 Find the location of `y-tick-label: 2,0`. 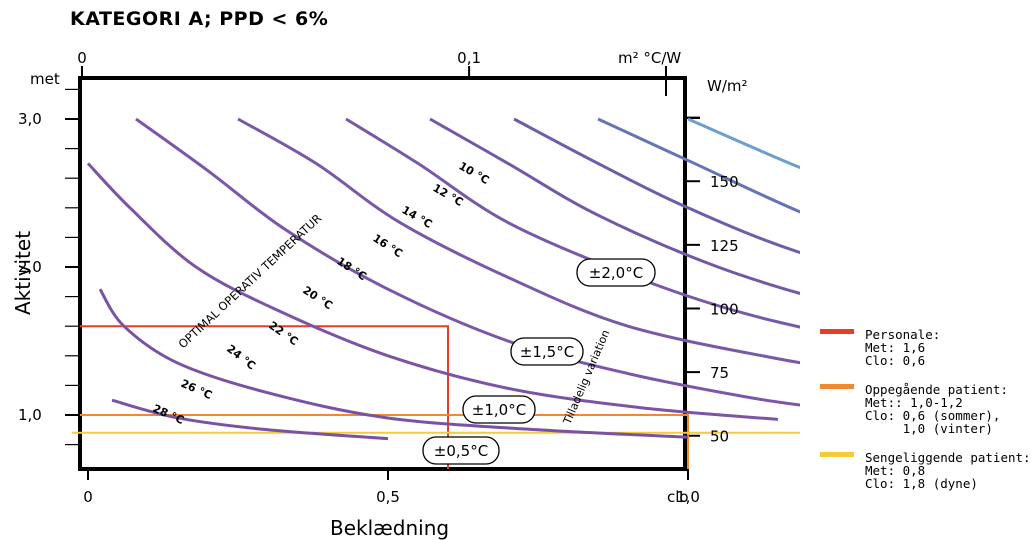

y-tick-label: 2,0 is located at coordinates (30, 267).